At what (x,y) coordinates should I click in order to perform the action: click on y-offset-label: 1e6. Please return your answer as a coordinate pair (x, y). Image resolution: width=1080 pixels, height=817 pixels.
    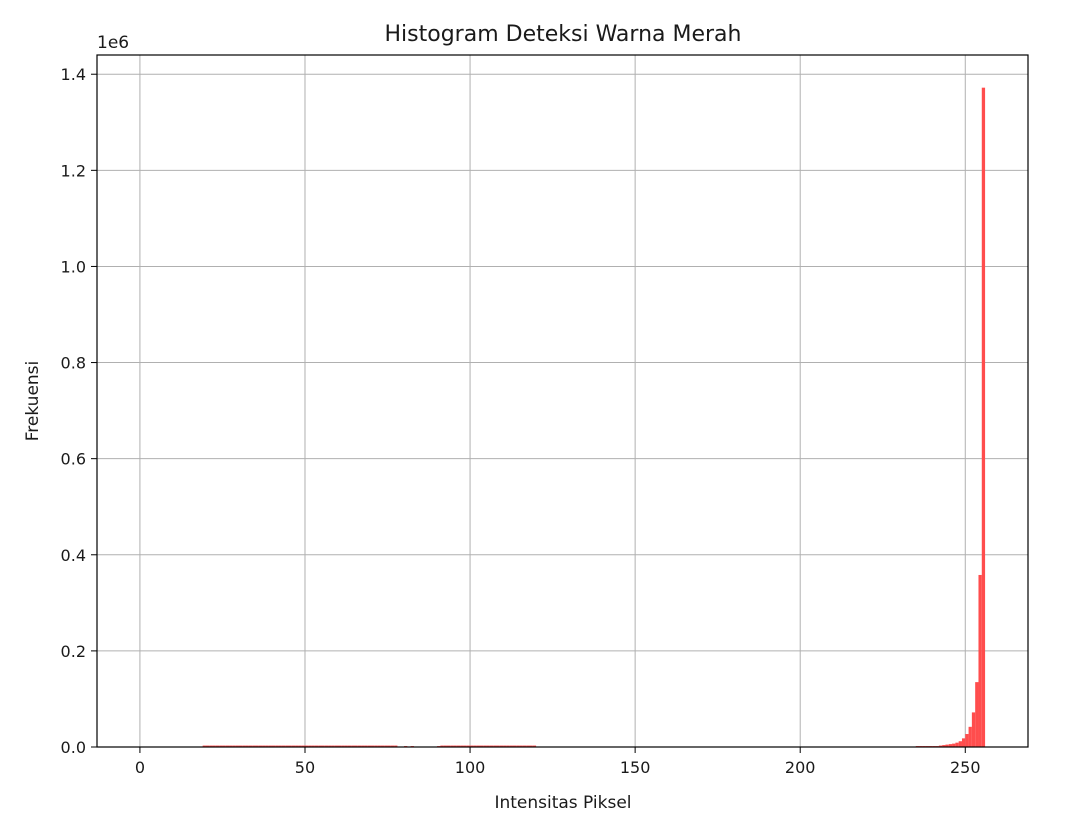
    Looking at the image, I should click on (113, 43).